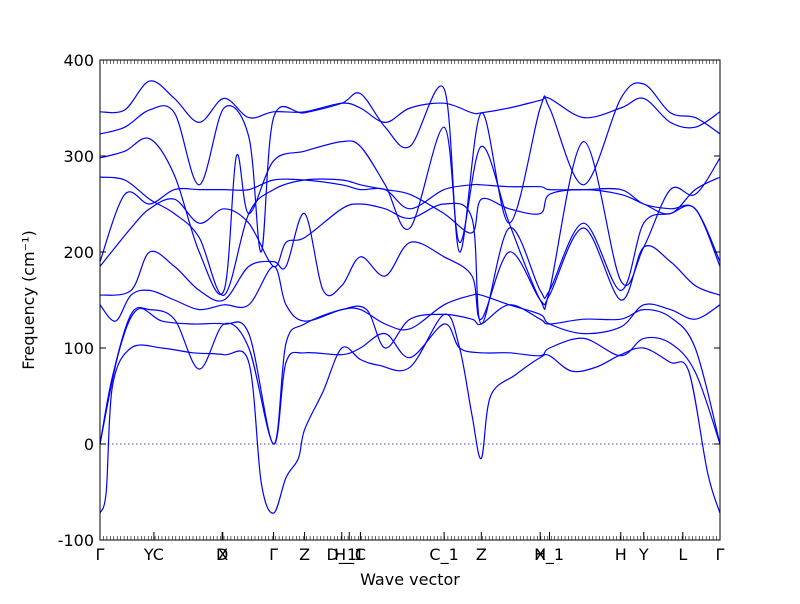  I want to click on x-tick-label: D, so click(222, 554).